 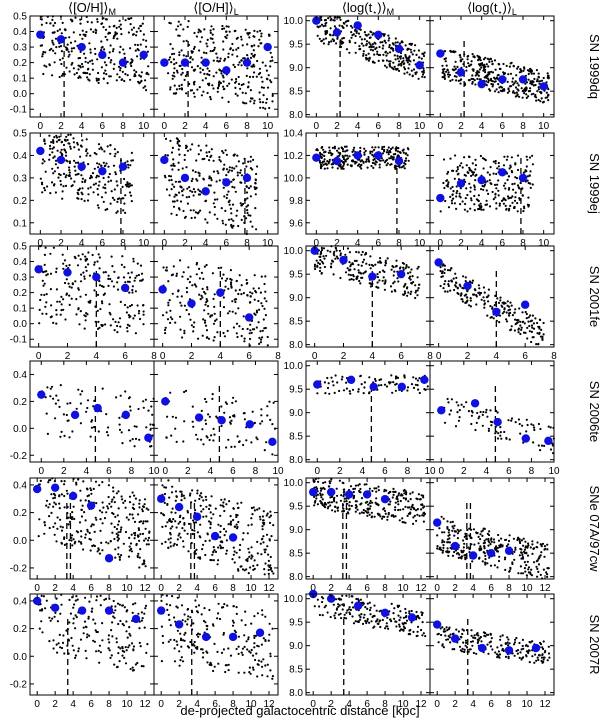 I want to click on y-tick-label: 0.4, so click(x=20, y=262).